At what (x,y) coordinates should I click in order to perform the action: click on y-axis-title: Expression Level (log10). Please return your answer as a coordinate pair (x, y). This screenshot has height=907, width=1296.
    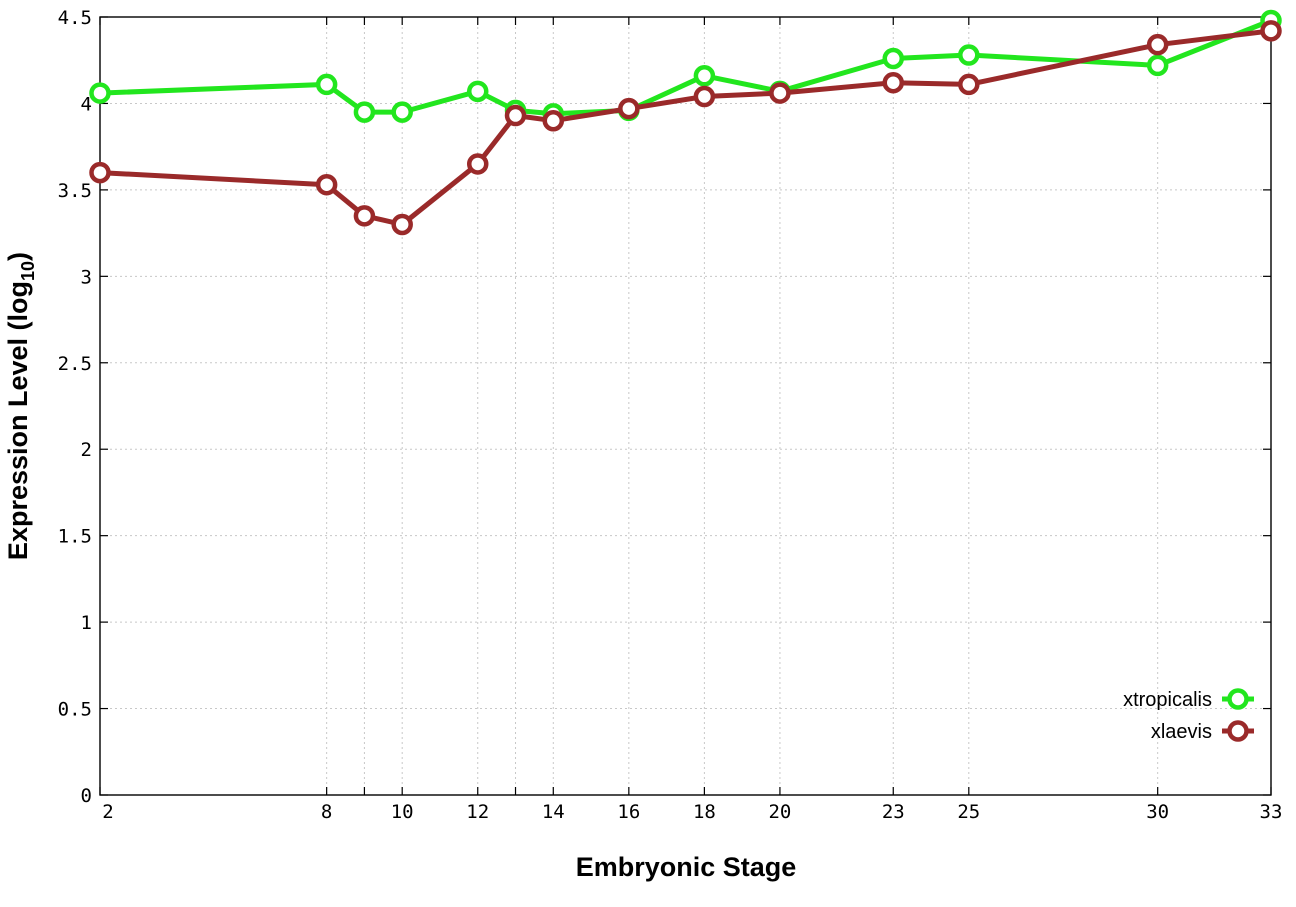
    Looking at the image, I should click on (20, 406).